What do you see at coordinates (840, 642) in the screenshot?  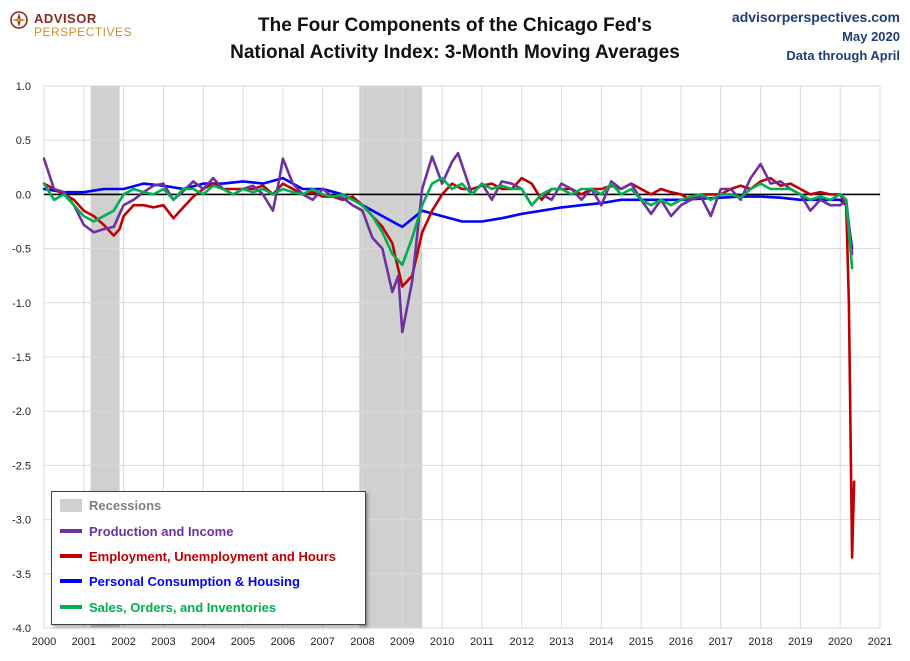 I see `x-tick-label: 2020` at bounding box center [840, 642].